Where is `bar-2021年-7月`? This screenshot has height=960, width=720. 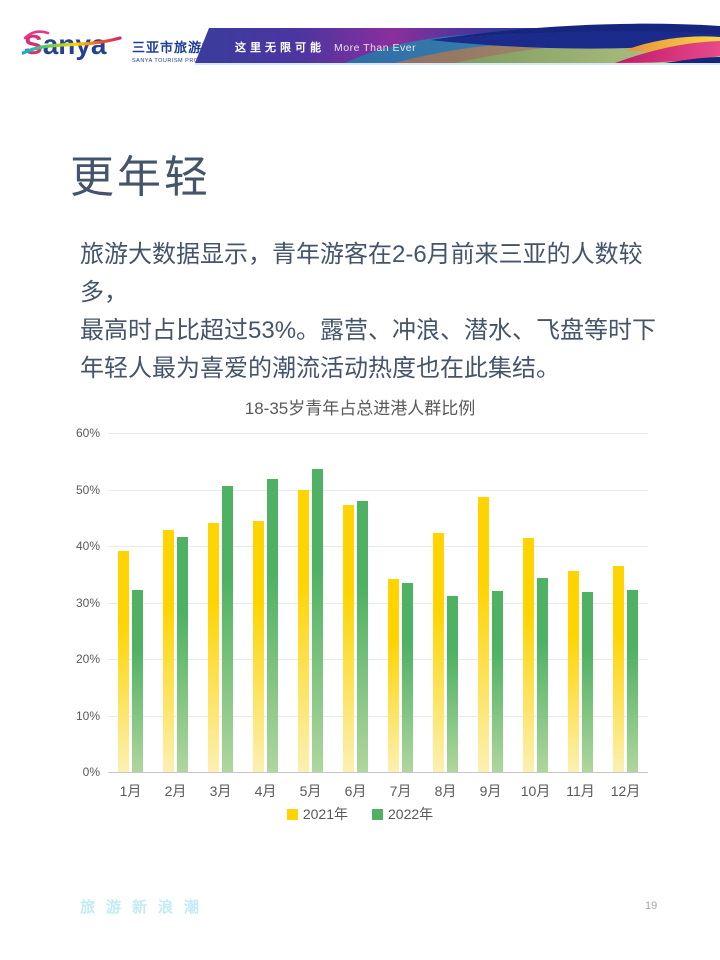 bar-2021年-7月 is located at coordinates (393, 675).